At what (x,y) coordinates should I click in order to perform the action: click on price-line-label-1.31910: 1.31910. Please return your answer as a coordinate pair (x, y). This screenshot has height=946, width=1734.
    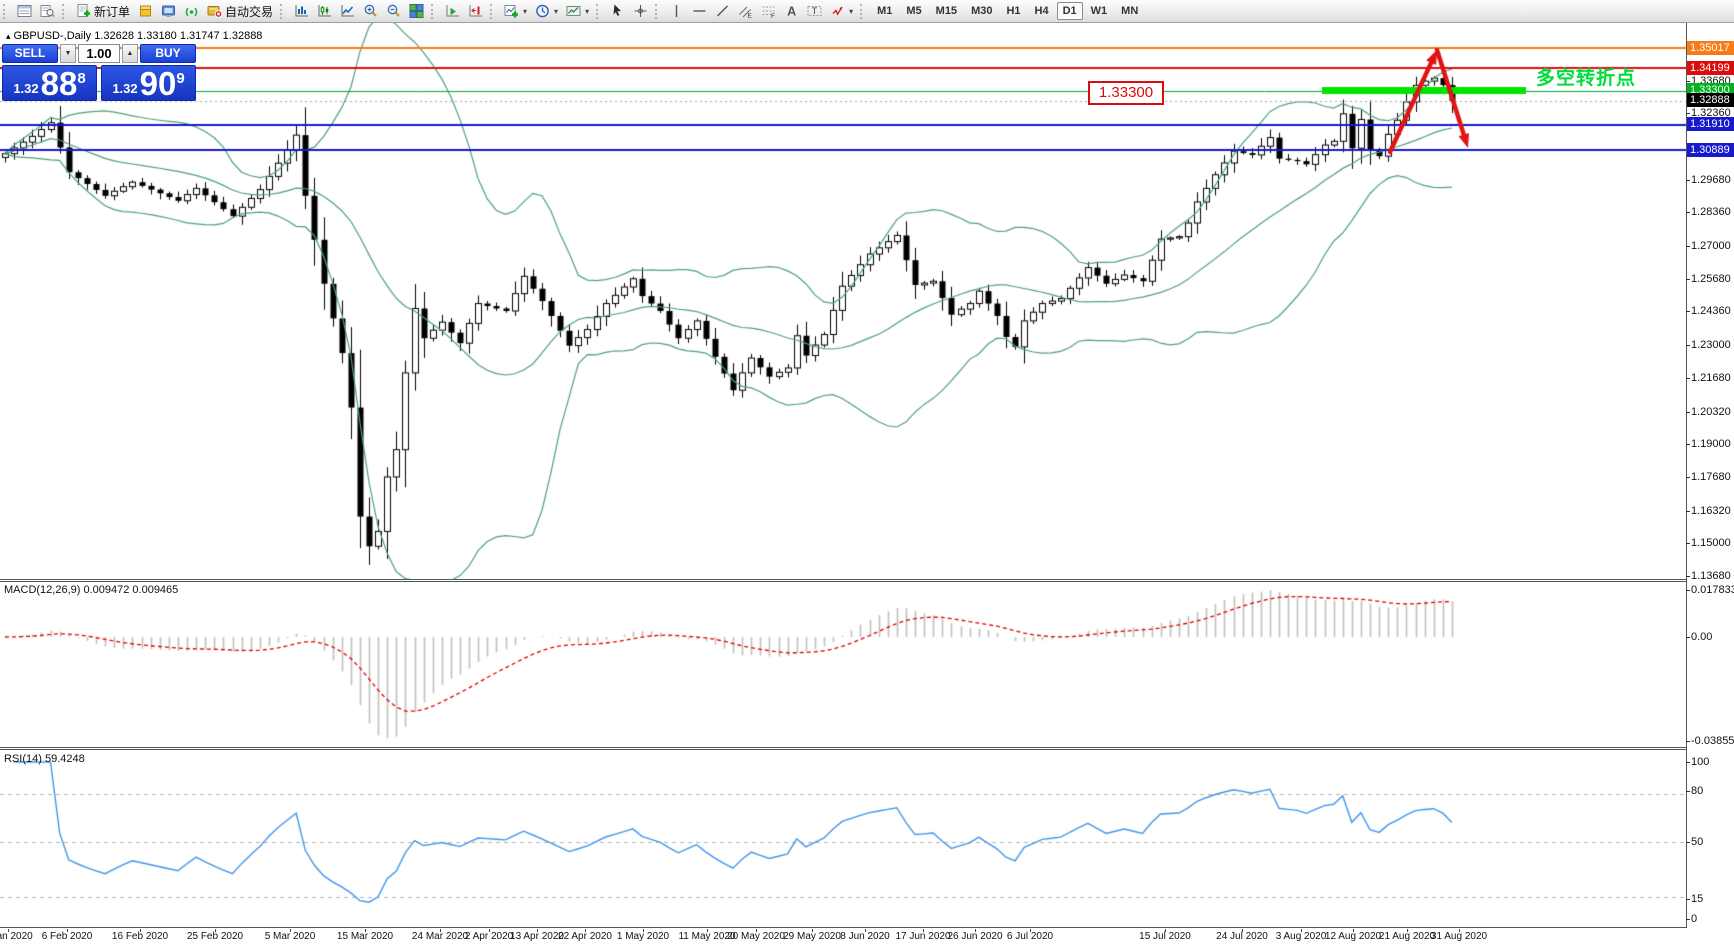
    Looking at the image, I should click on (1710, 124).